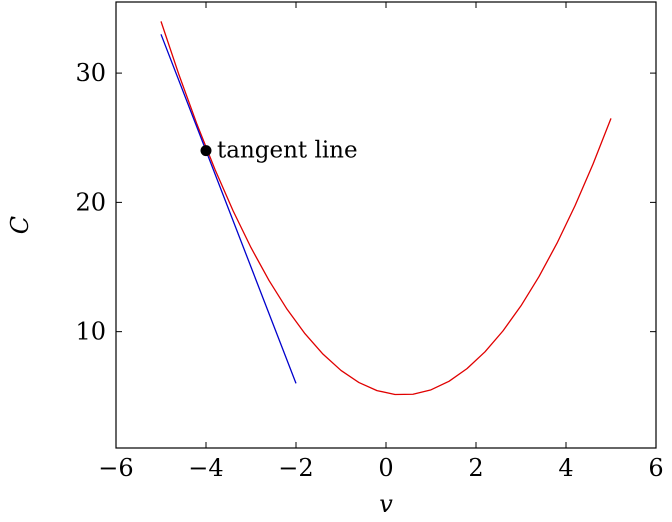 The height and width of the screenshot is (522, 672). I want to click on y-tick-label: 10, so click(90, 332).